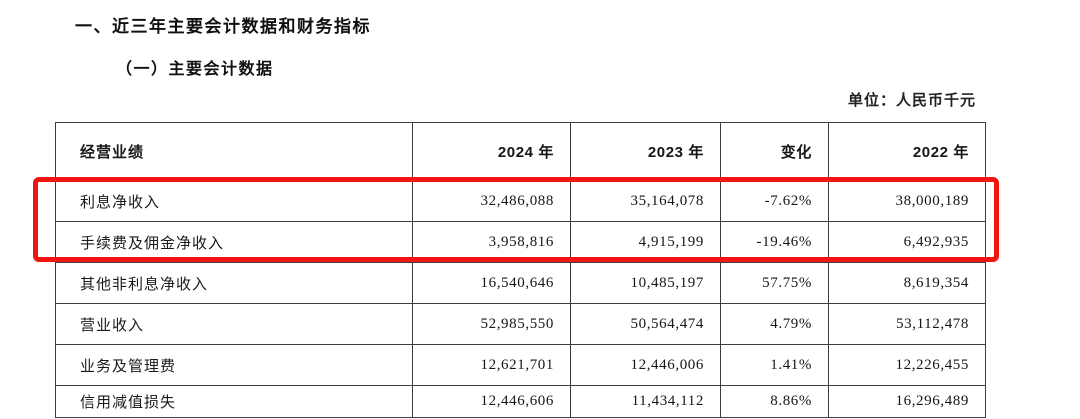 Image resolution: width=1080 pixels, height=419 pixels. Describe the element at coordinates (491, 401) in the screenshot. I see `value-2024: 12,446,606` at that location.